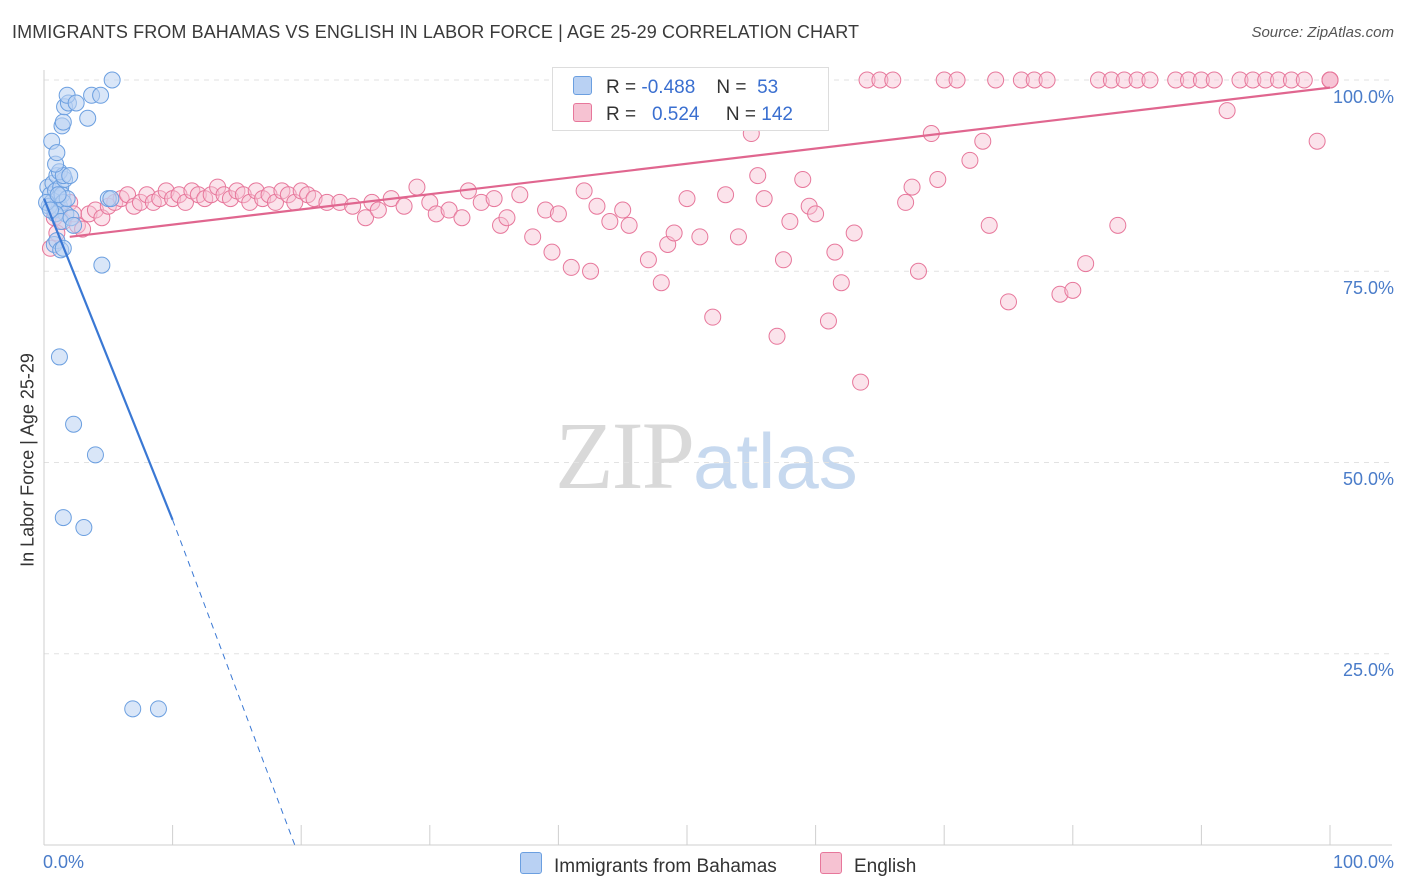  I want to click on r-value: 0.524, so click(675, 114).